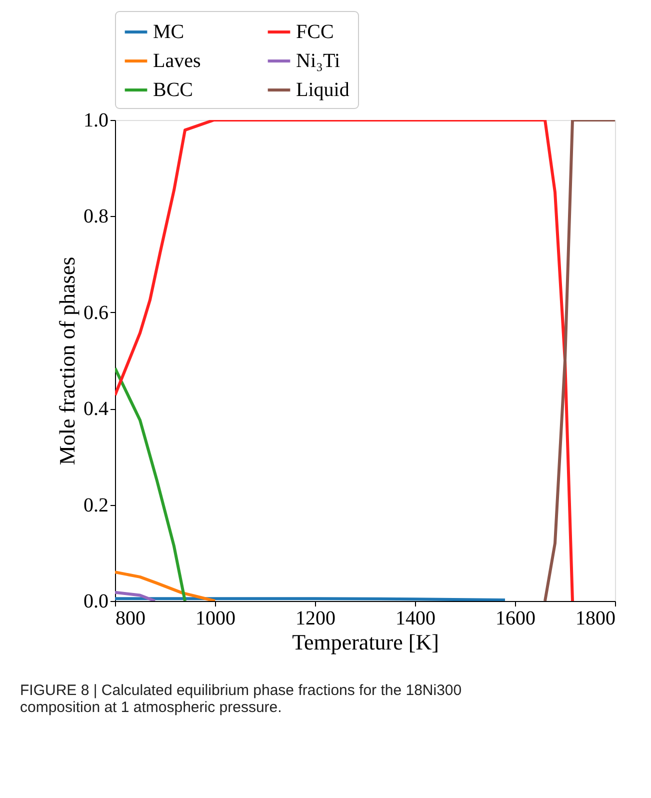 The image size is (651, 798). What do you see at coordinates (96, 313) in the screenshot?
I see `y-tick-label: 0.6` at bounding box center [96, 313].